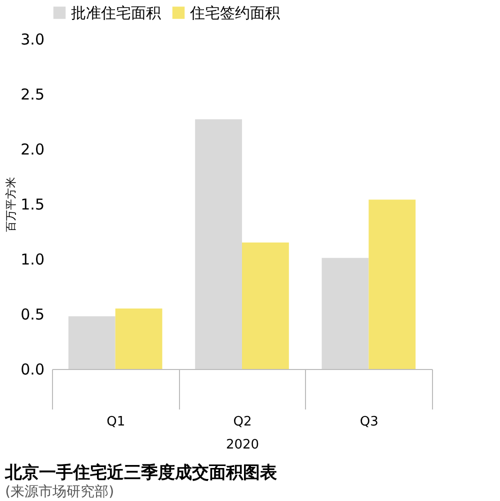  I want to click on y-tick-label: 0.5, so click(32, 315).